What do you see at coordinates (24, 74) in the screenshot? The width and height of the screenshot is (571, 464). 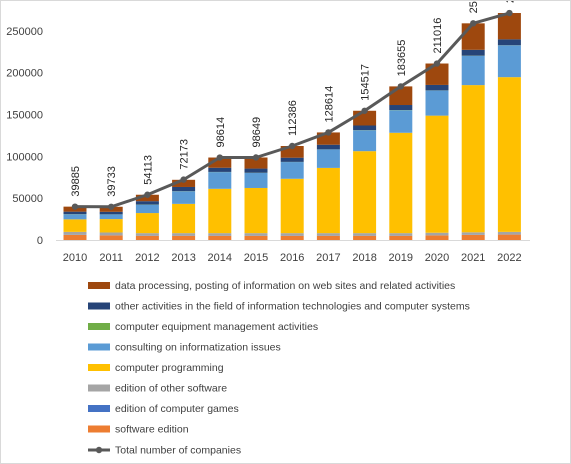 I see `y-tick-label: 200000` at bounding box center [24, 74].